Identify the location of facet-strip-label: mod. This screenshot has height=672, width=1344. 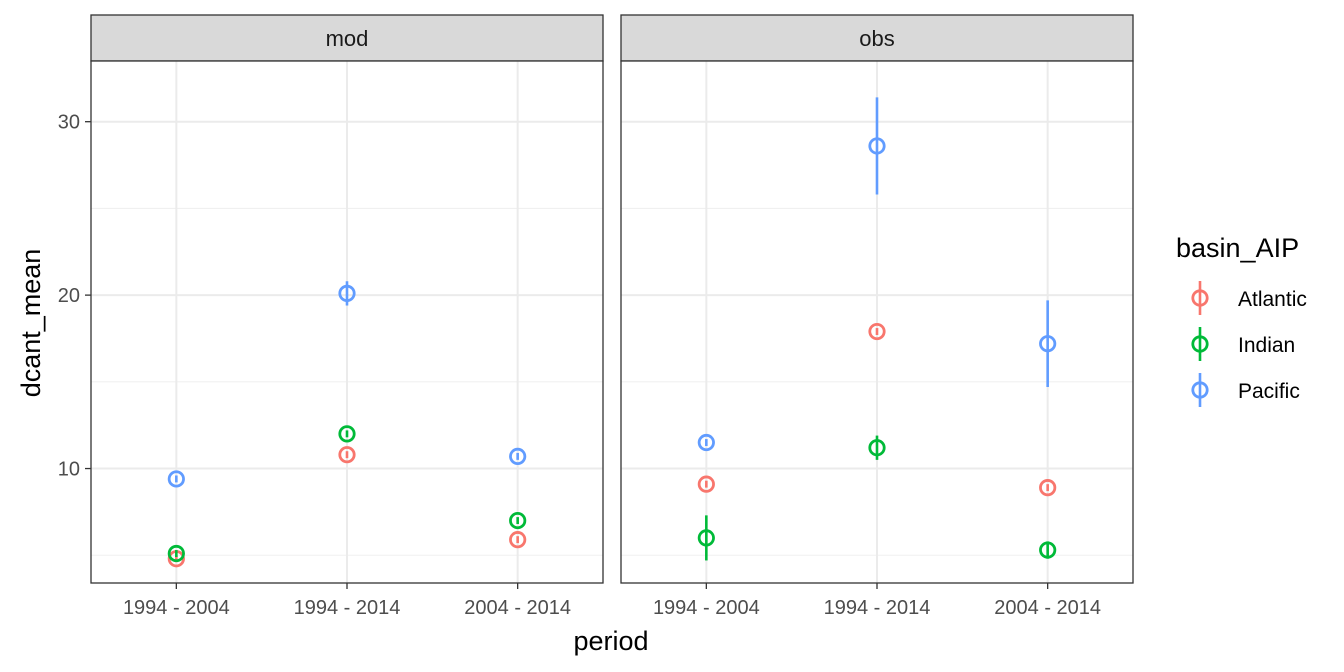
(347, 38).